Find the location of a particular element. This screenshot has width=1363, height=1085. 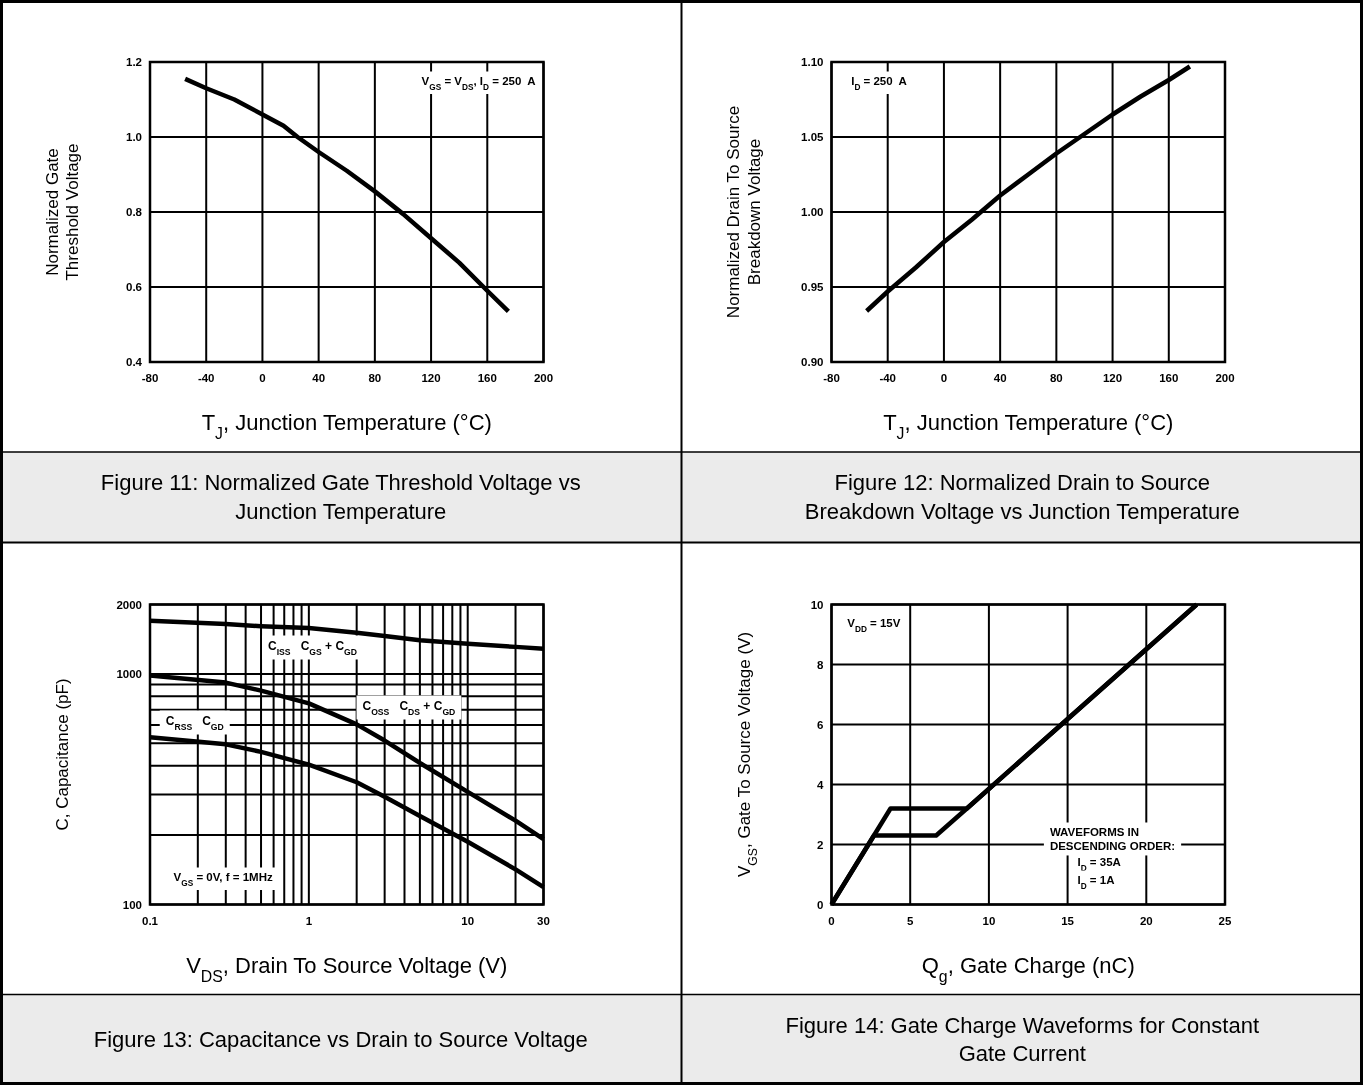

annotation: V$_{DD}$ = 15V is located at coordinates (874, 625).